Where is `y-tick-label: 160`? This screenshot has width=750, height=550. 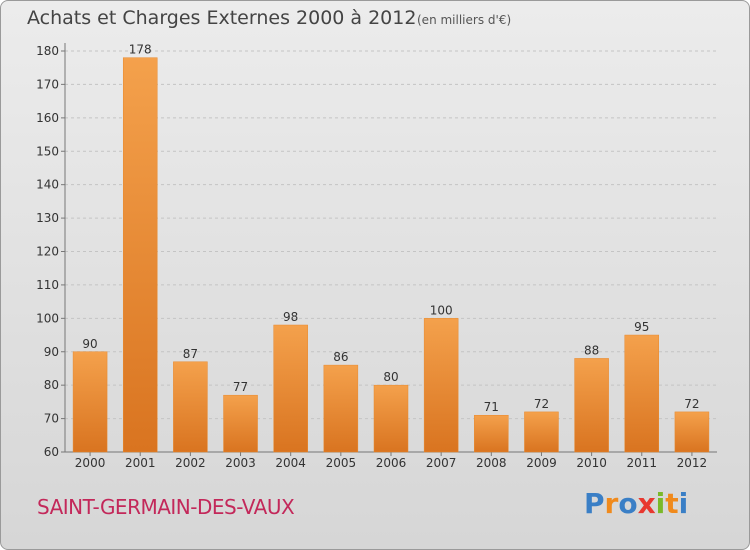 y-tick-label: 160 is located at coordinates (47, 118).